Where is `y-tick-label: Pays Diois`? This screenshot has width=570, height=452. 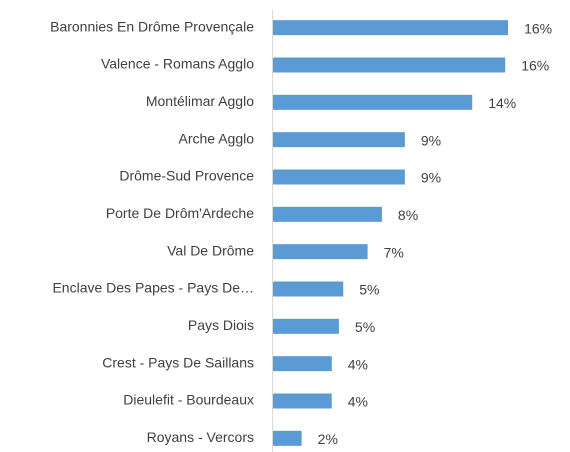 y-tick-label: Pays Diois is located at coordinates (221, 325).